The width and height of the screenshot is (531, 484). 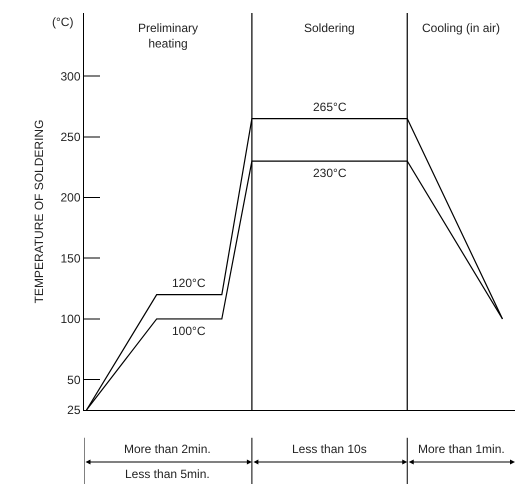 I want to click on text: More than 1min., so click(x=461, y=449).